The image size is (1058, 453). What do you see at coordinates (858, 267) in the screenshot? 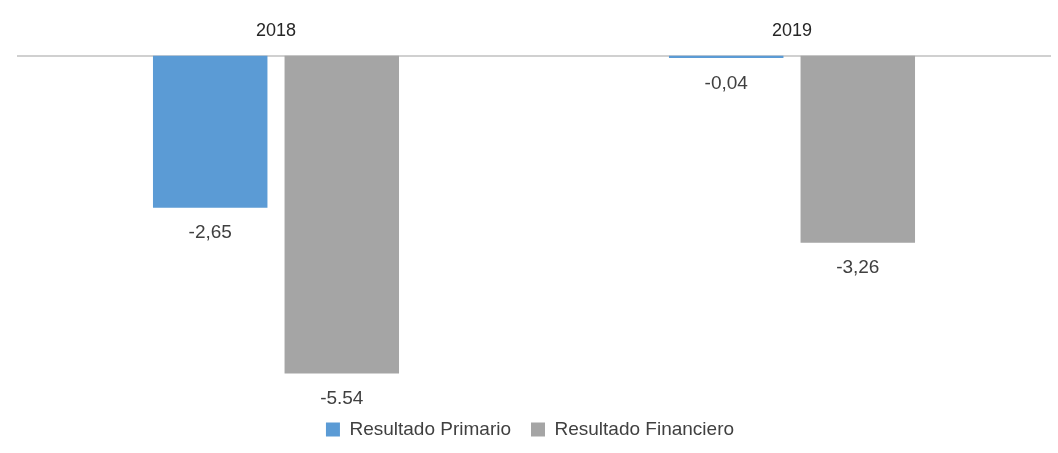
I see `data-label: -3,26` at bounding box center [858, 267].